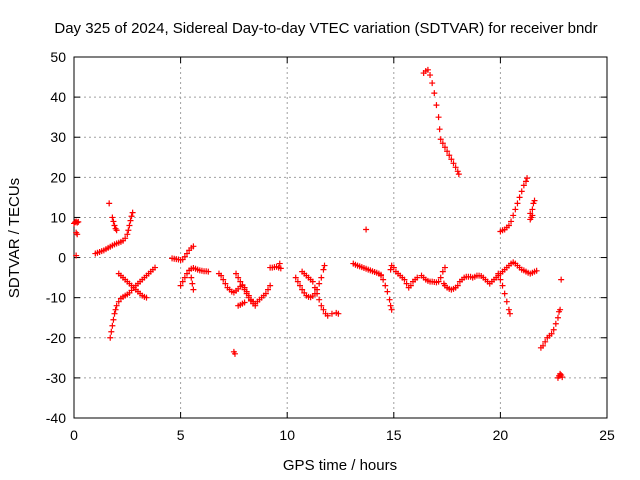 The image size is (640, 480). Describe the element at coordinates (14, 238) in the screenshot. I see `y-axis-label: SDTVAR / TECUs` at that location.